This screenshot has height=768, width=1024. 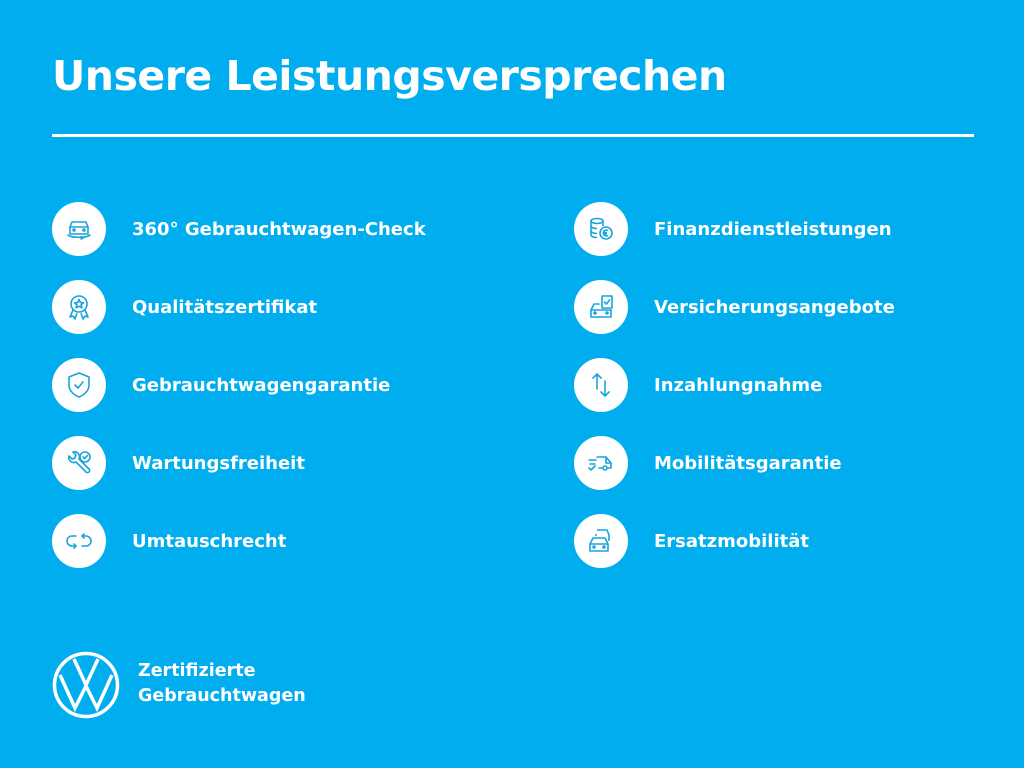 I want to click on feature-qualitaetszertifikat: Qualitätszertifikat, so click(x=184, y=307).